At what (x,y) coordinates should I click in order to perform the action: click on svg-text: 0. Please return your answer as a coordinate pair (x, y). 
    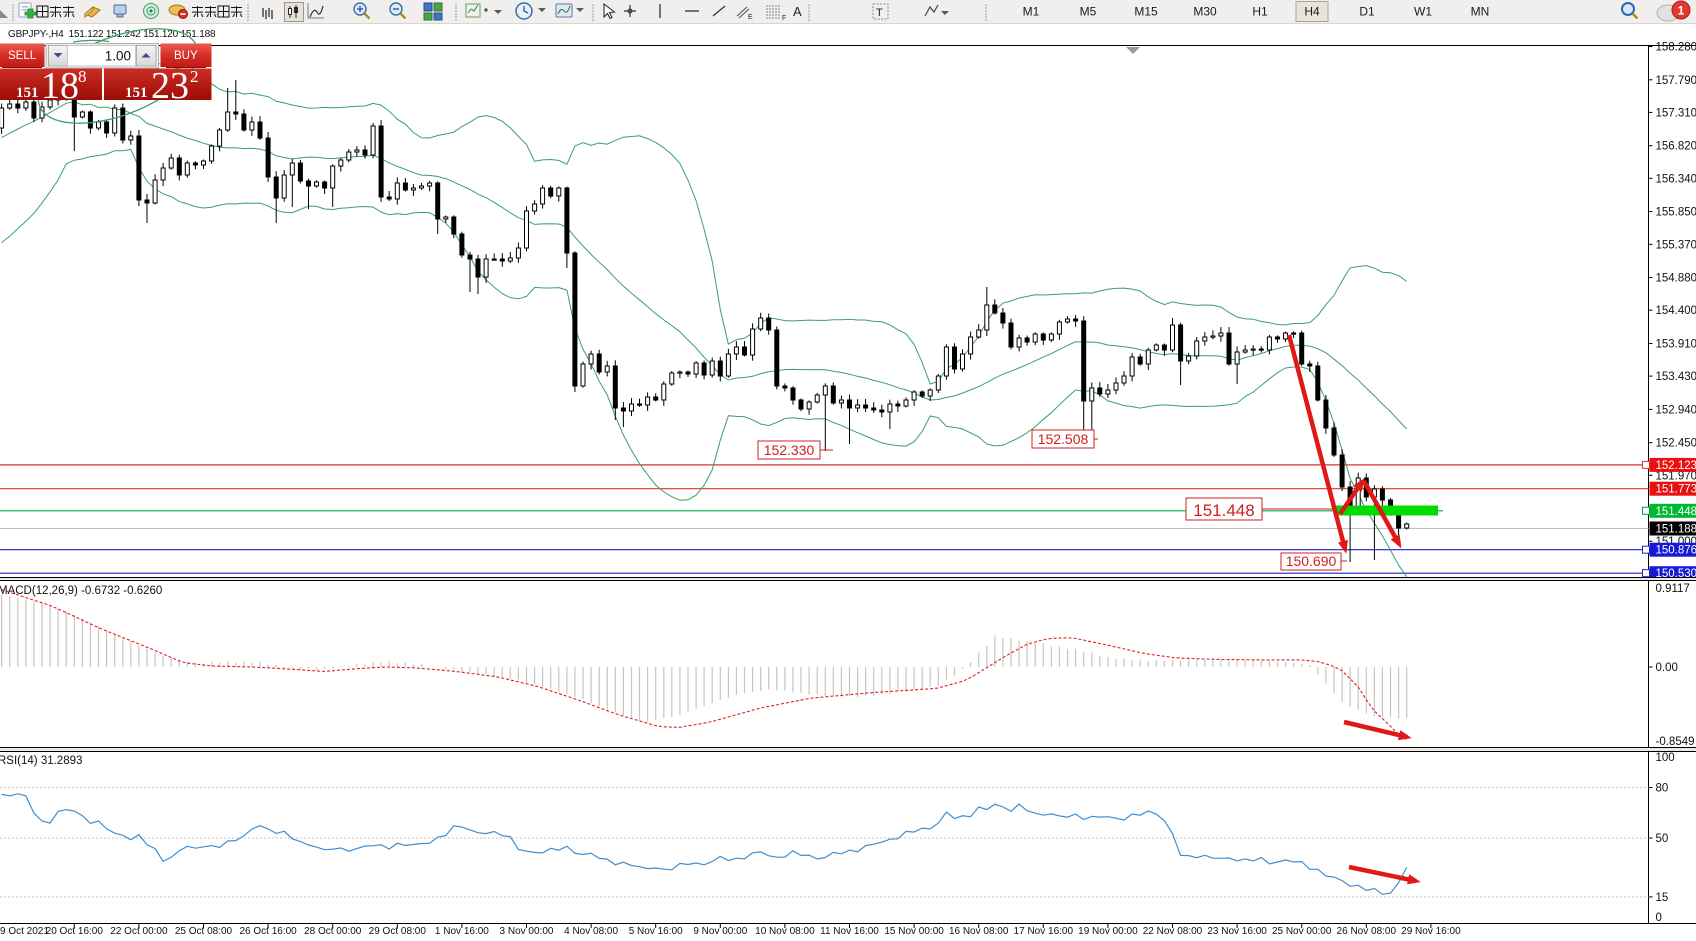
    Looking at the image, I should click on (1659, 918).